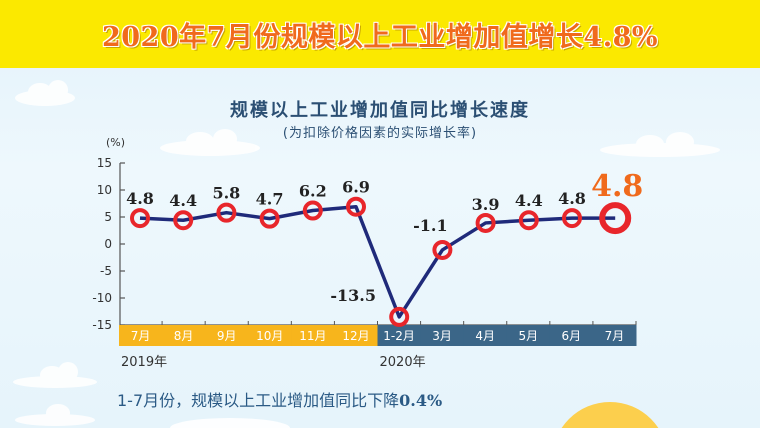 The image size is (760, 428). What do you see at coordinates (403, 362) in the screenshot?
I see `year-label: 2020年` at bounding box center [403, 362].